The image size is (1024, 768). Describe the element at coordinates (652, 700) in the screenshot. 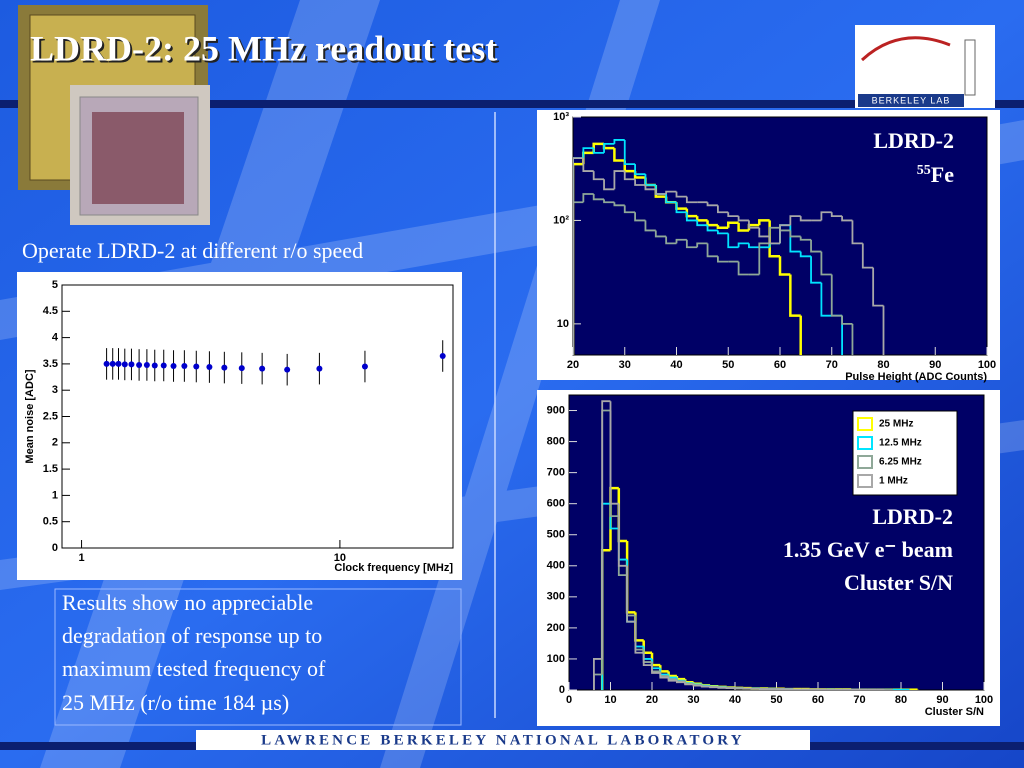

I see `x-tick-label: 20` at that location.